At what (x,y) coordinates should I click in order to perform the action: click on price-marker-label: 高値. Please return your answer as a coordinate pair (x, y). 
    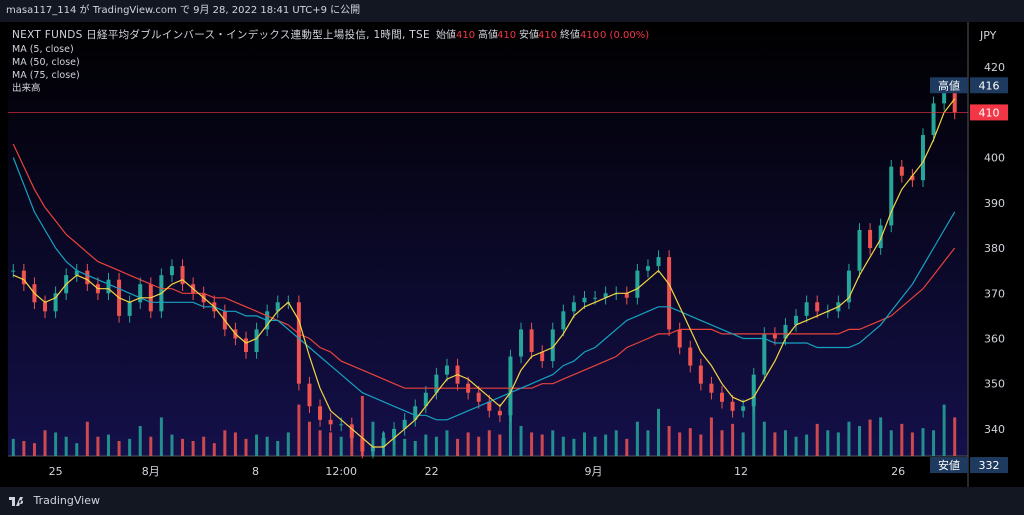
    Looking at the image, I should click on (949, 85).